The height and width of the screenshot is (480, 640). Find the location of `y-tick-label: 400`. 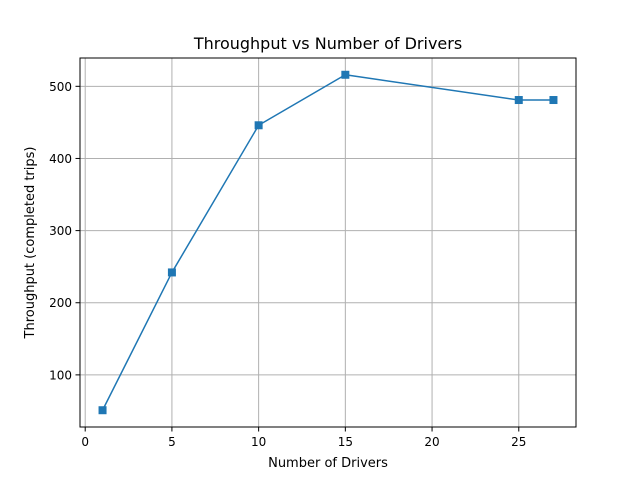

y-tick-label: 400 is located at coordinates (60, 159).